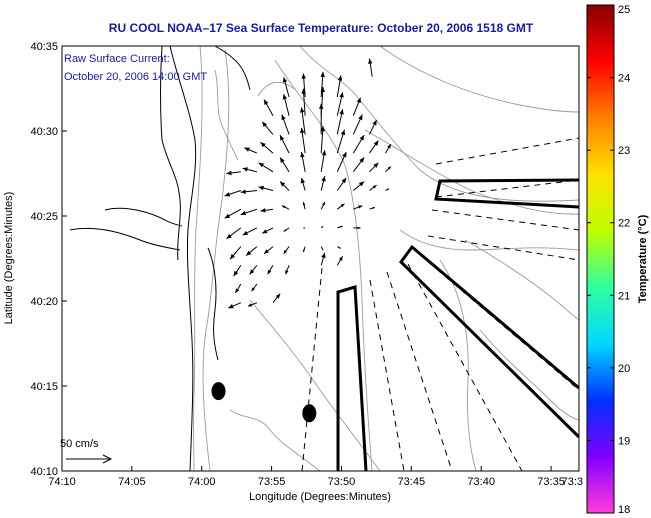  I want to click on colorbar-tick-label: 21, so click(624, 296).